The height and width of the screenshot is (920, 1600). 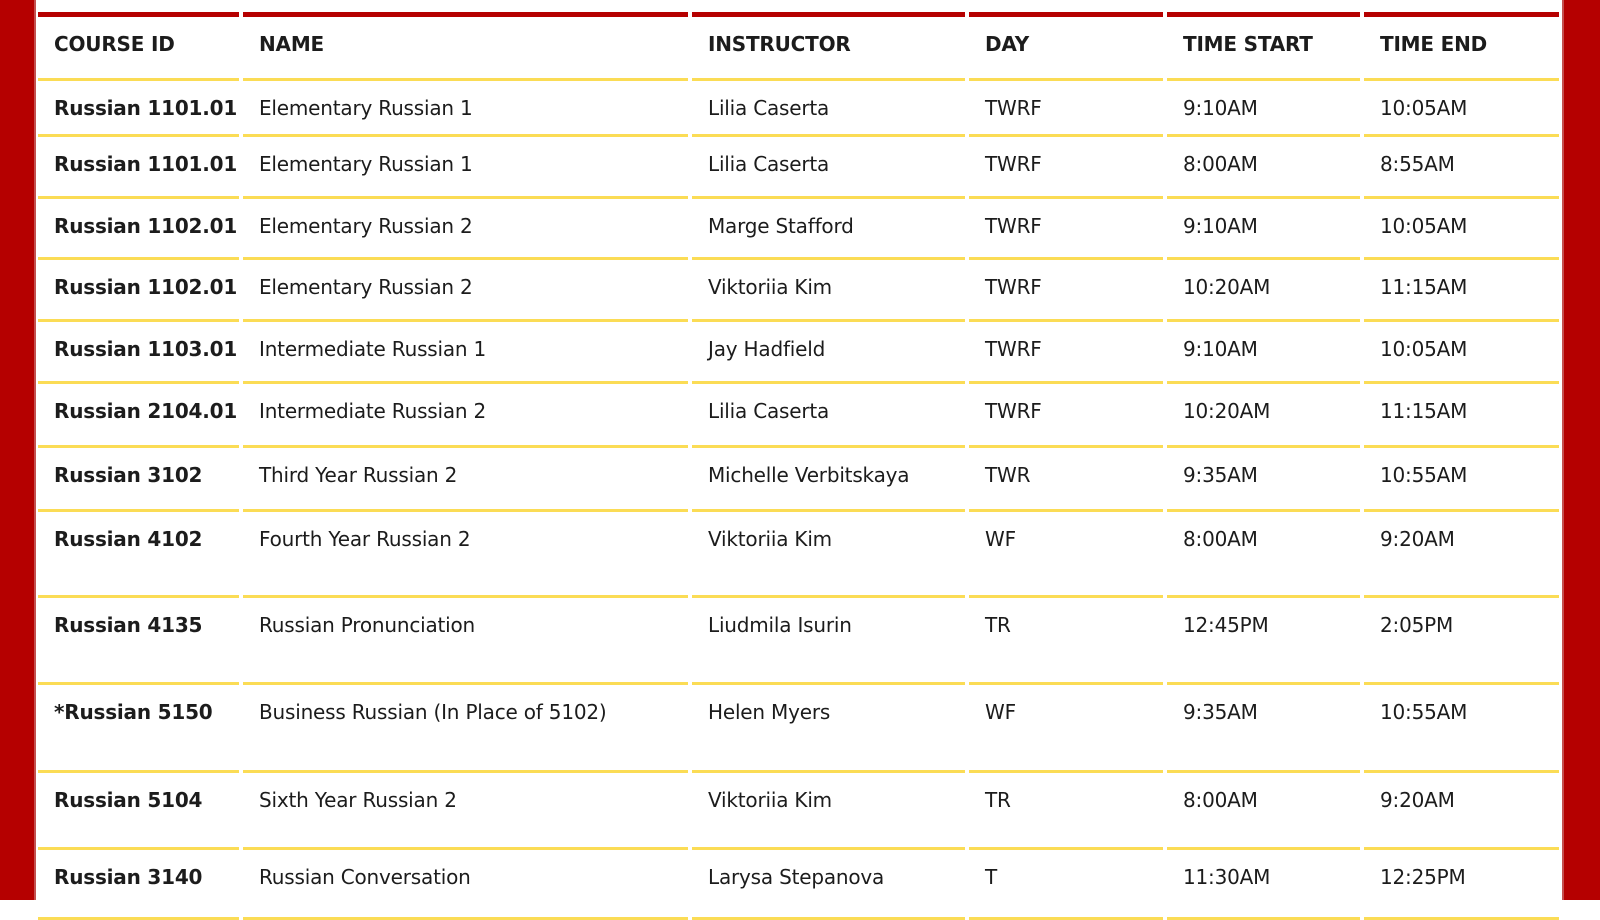 What do you see at coordinates (828, 480) in the screenshot?
I see `instructor-cell: Michelle Verbitskaya` at bounding box center [828, 480].